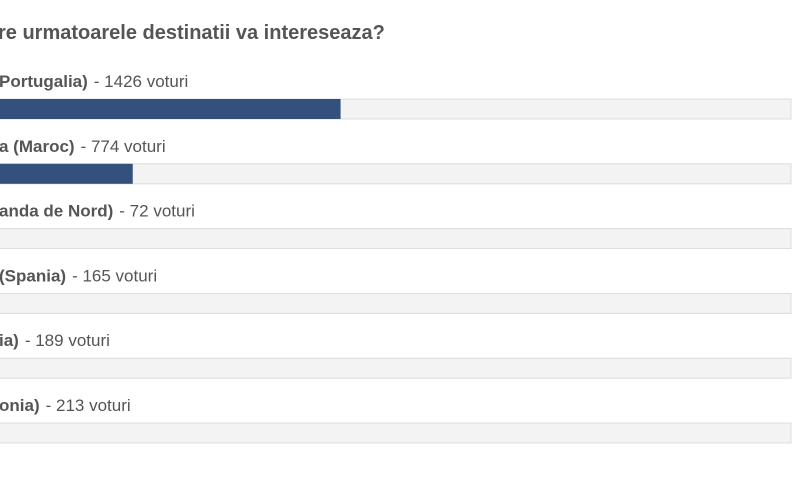 This screenshot has width=800, height=497. What do you see at coordinates (56, 211) in the screenshot?
I see `option-name: anda de Nord)` at bounding box center [56, 211].